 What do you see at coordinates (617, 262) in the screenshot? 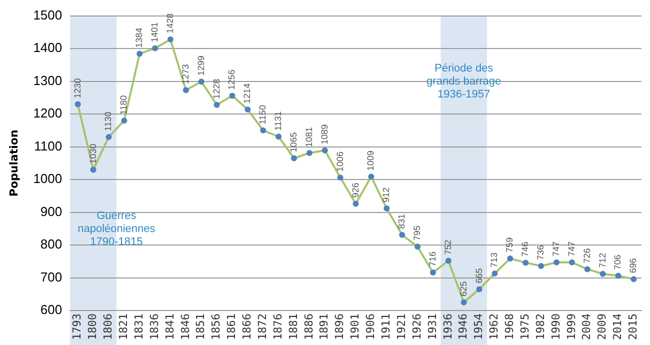
I see `data-label: 706` at bounding box center [617, 262].